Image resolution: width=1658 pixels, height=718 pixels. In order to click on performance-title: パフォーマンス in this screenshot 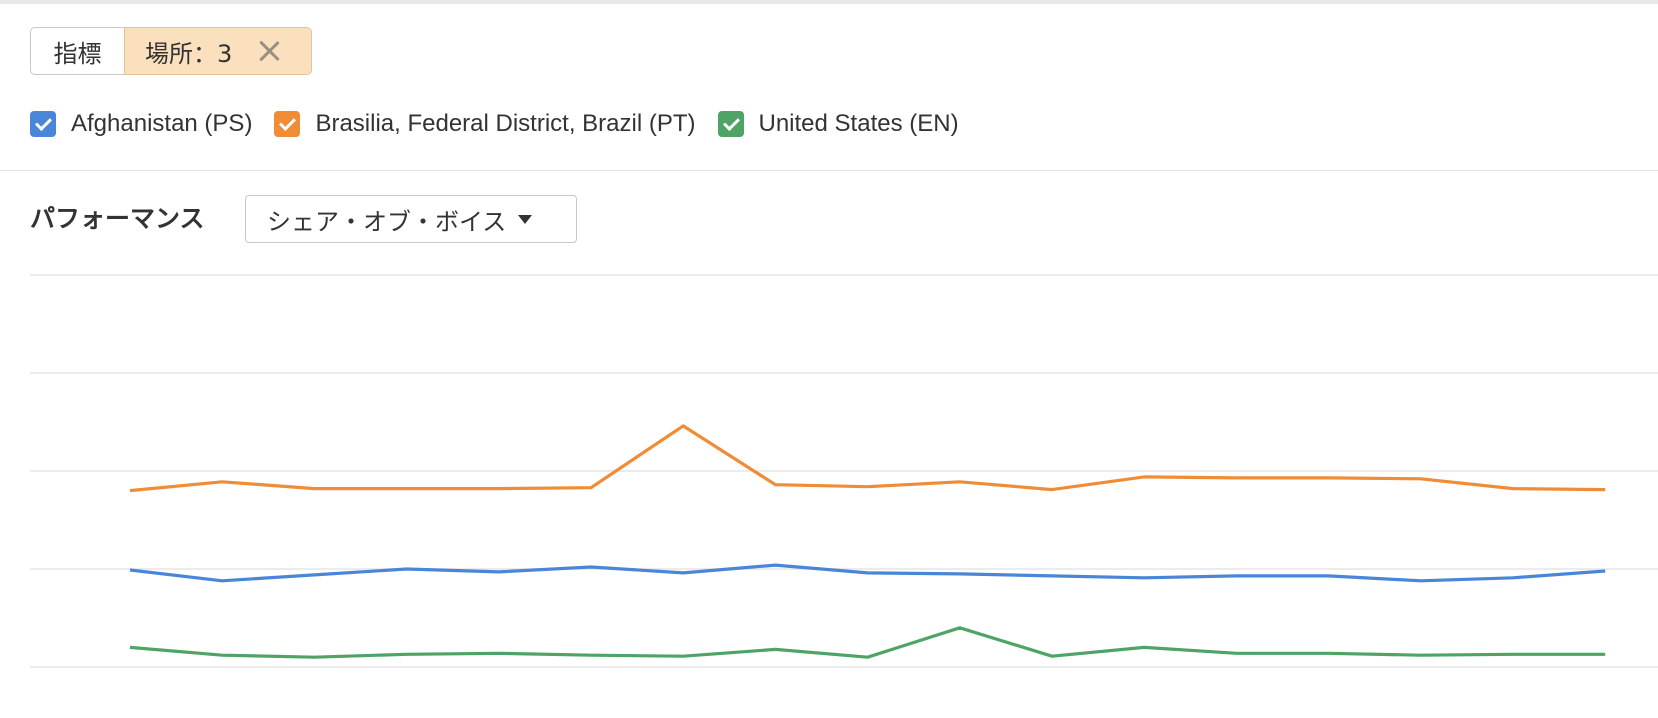, I will do `click(117, 218)`.